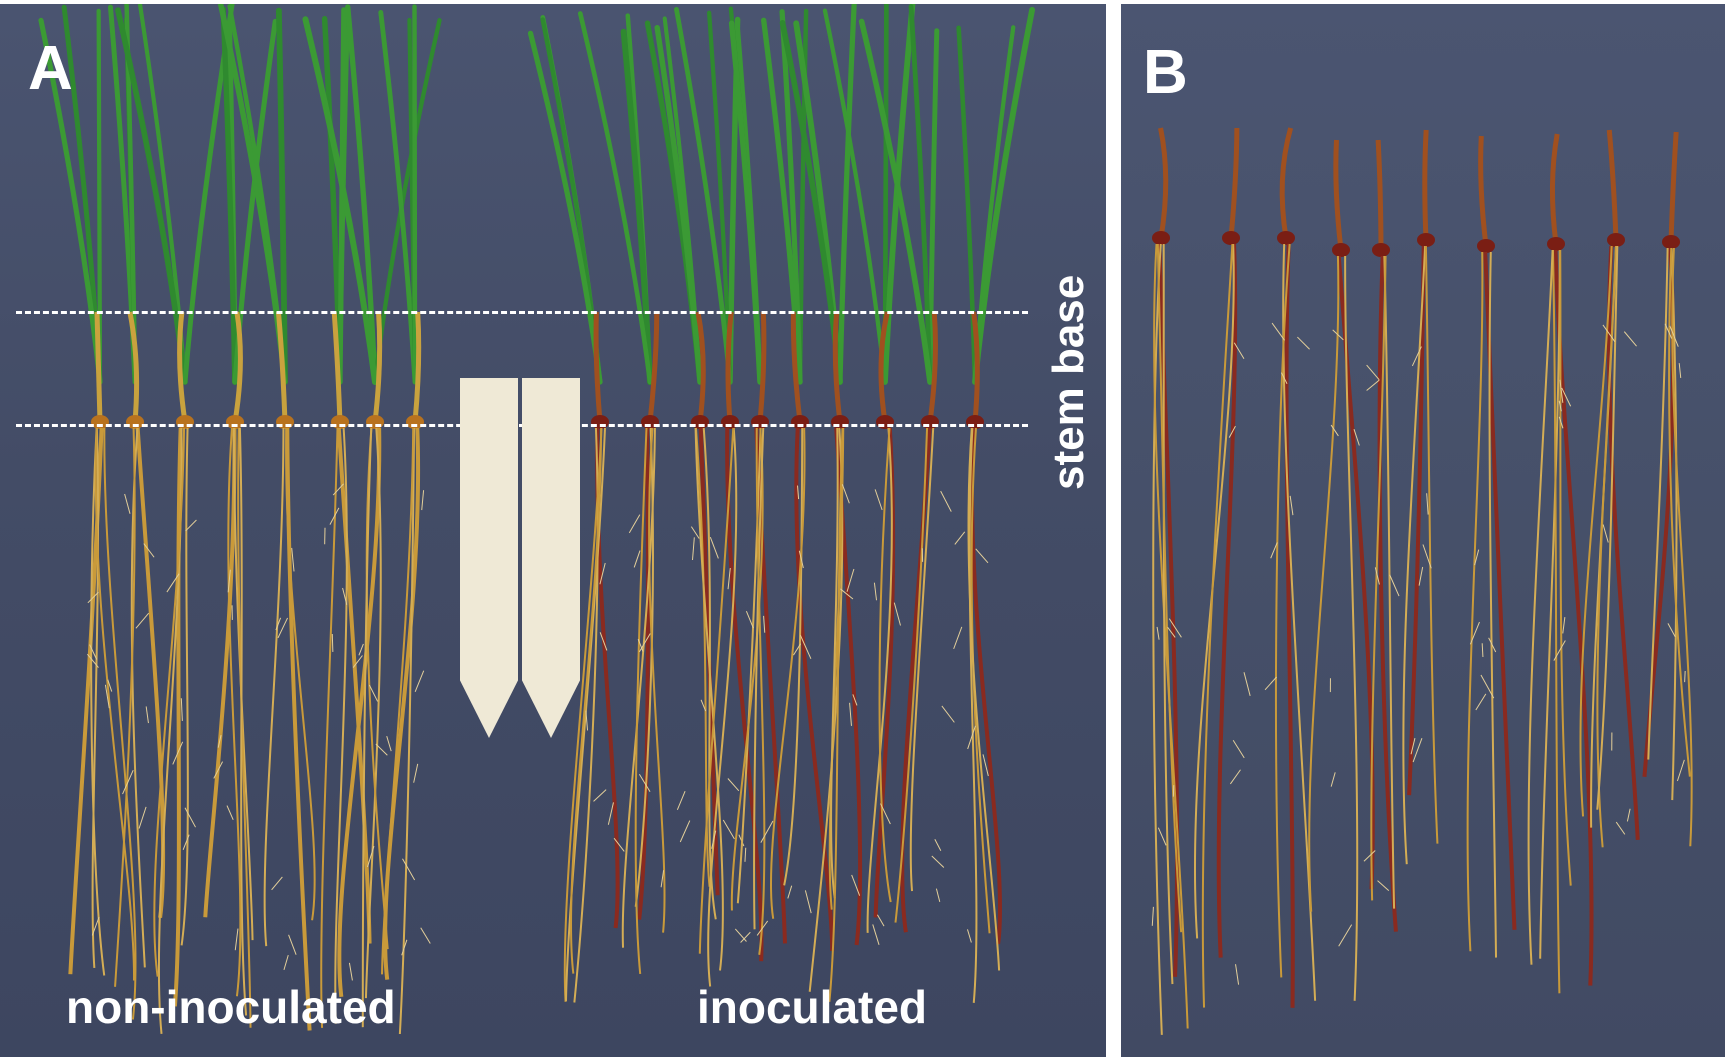  What do you see at coordinates (50, 68) in the screenshot?
I see `panel-a-letter: A` at bounding box center [50, 68].